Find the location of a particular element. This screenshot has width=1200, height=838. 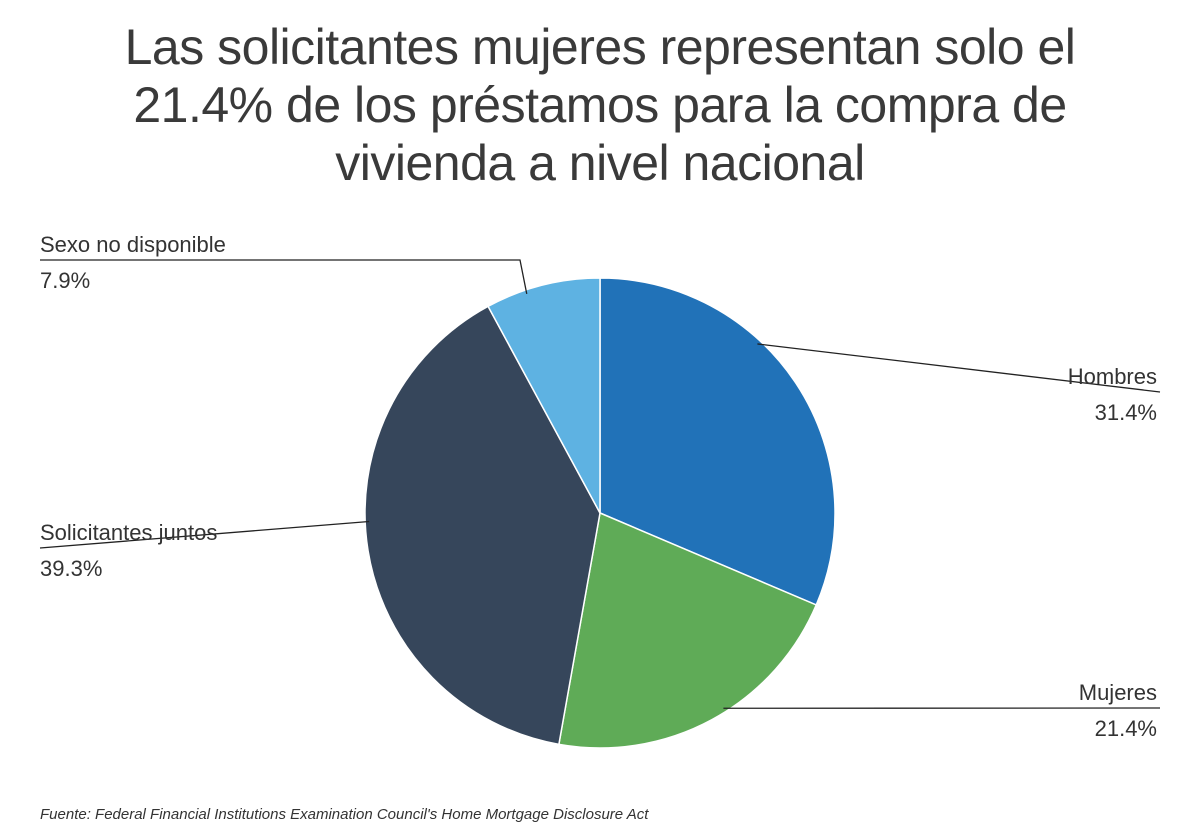

slice-value-hombres: 31.4% is located at coordinates (1126, 412).